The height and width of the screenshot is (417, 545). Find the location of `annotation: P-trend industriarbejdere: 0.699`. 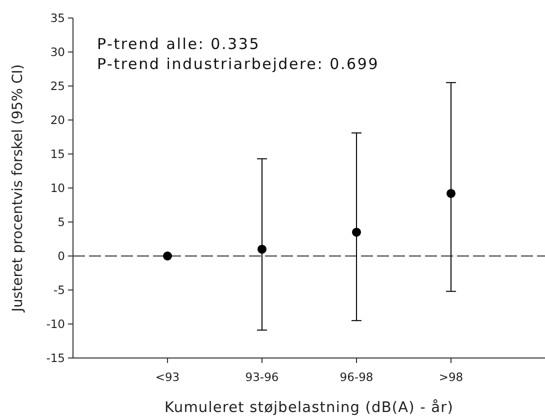

annotation: P-trend industriarbejdere: 0.699 is located at coordinates (238, 64).